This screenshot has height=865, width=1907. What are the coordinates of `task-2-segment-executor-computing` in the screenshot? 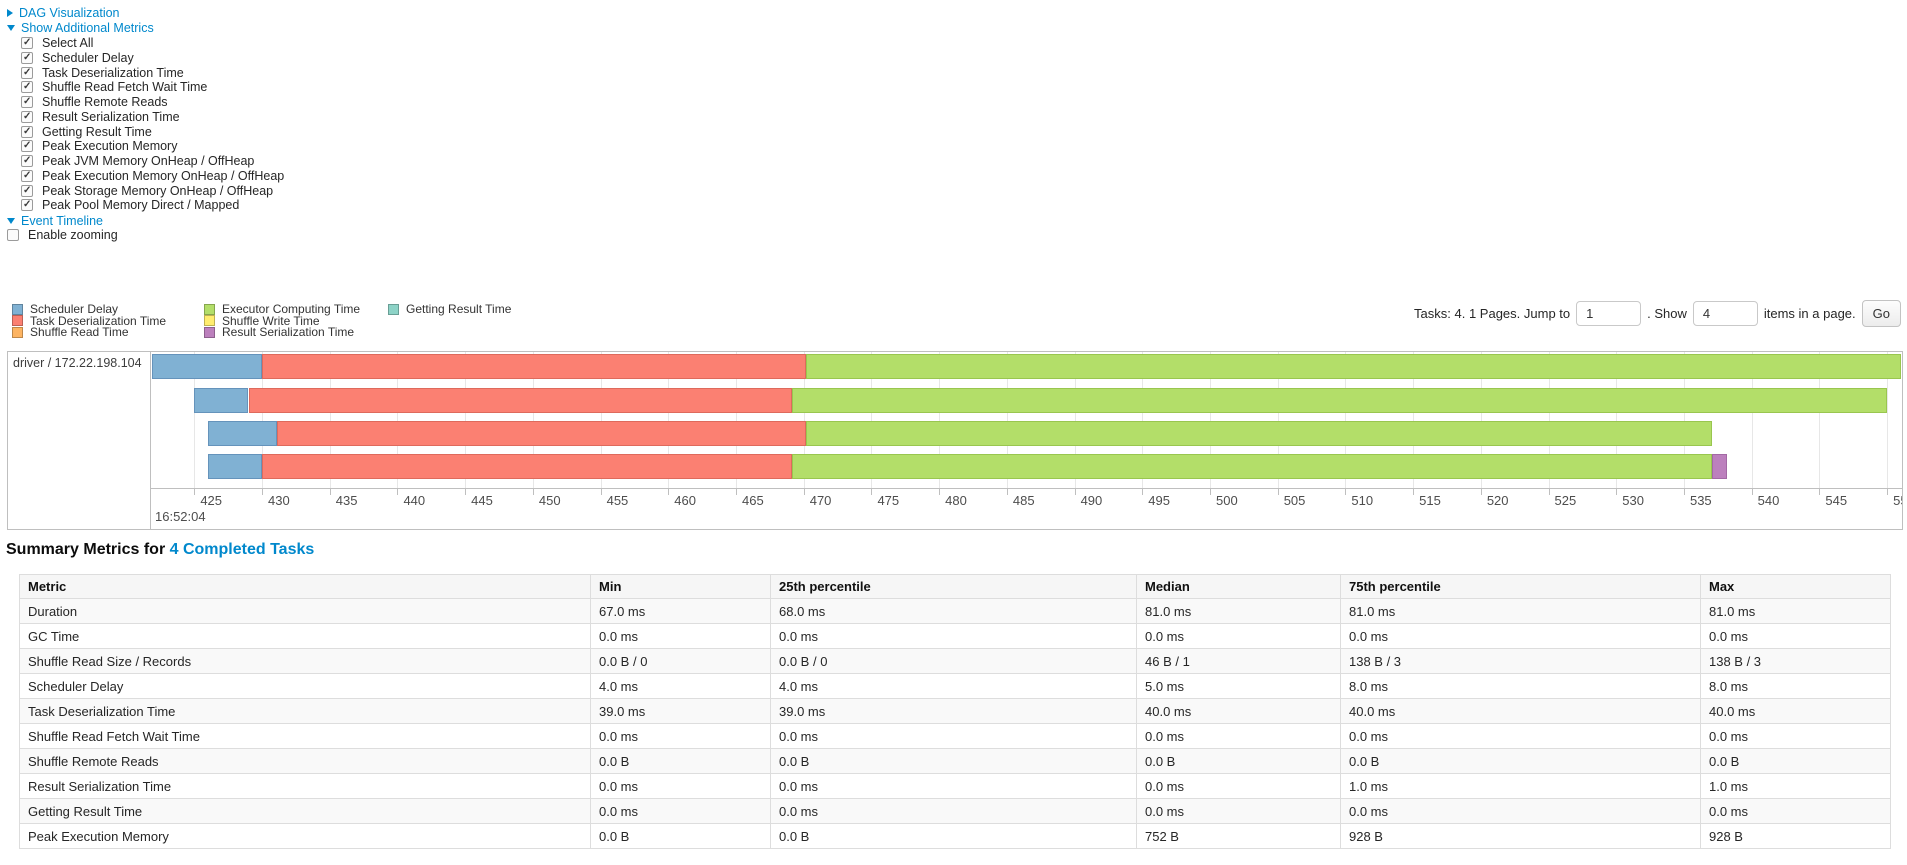 It's located at (1339, 400).